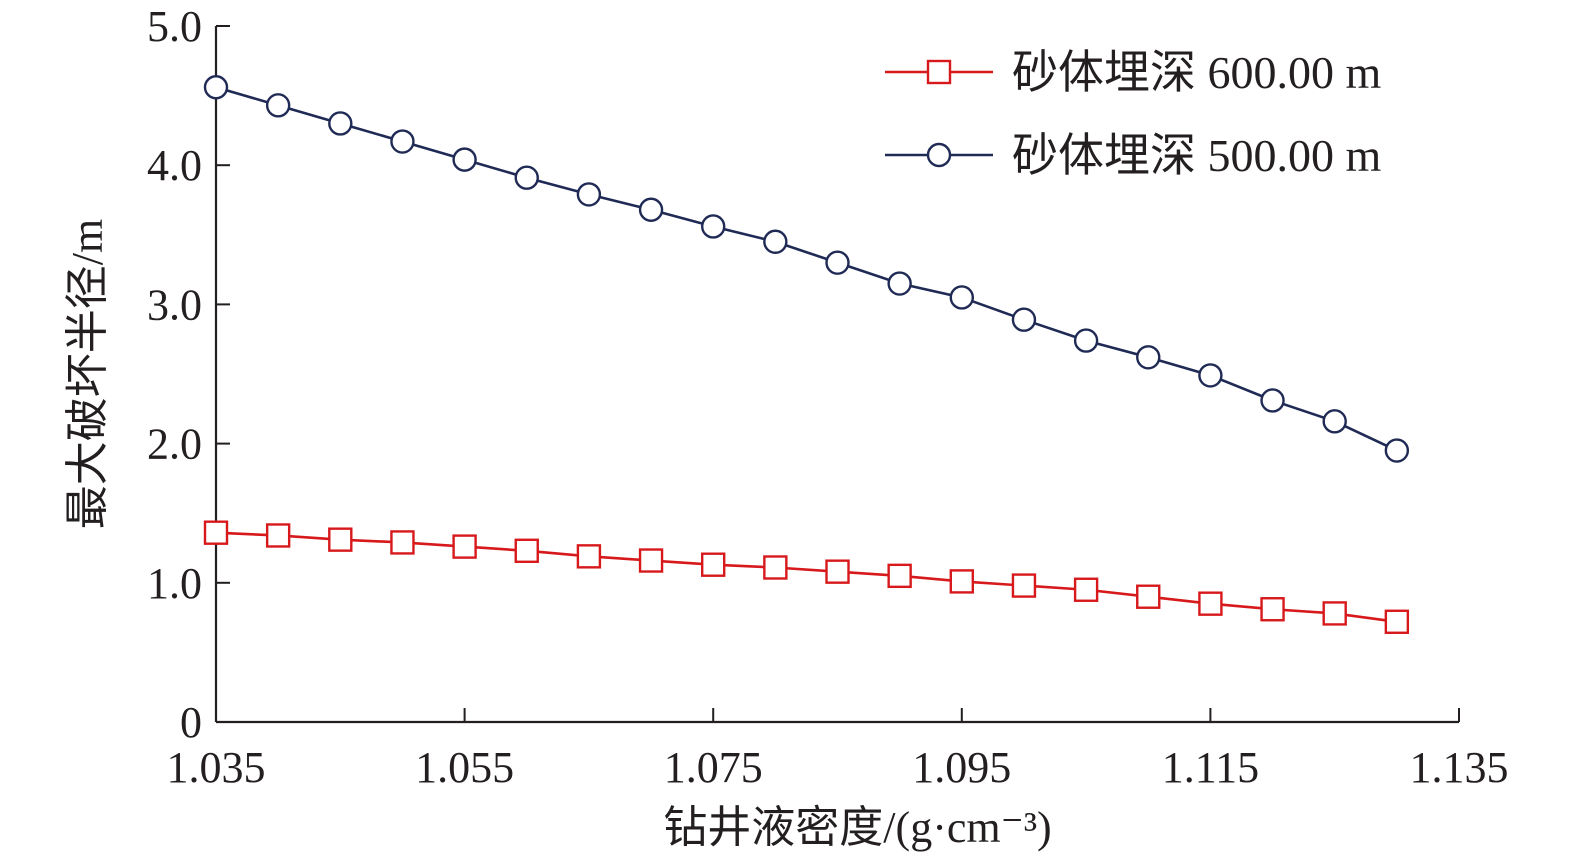 Image resolution: width=1575 pixels, height=866 pixels. Describe the element at coordinates (191, 722) in the screenshot. I see `y-tick-label: 0` at that location.